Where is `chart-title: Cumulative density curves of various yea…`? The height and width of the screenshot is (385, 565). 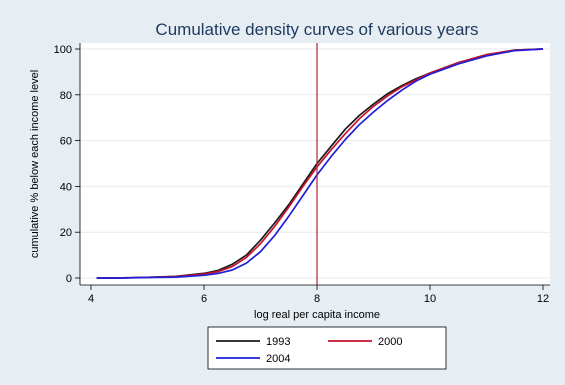
chart-title: Cumulative density curves of various yea… is located at coordinates (316, 29).